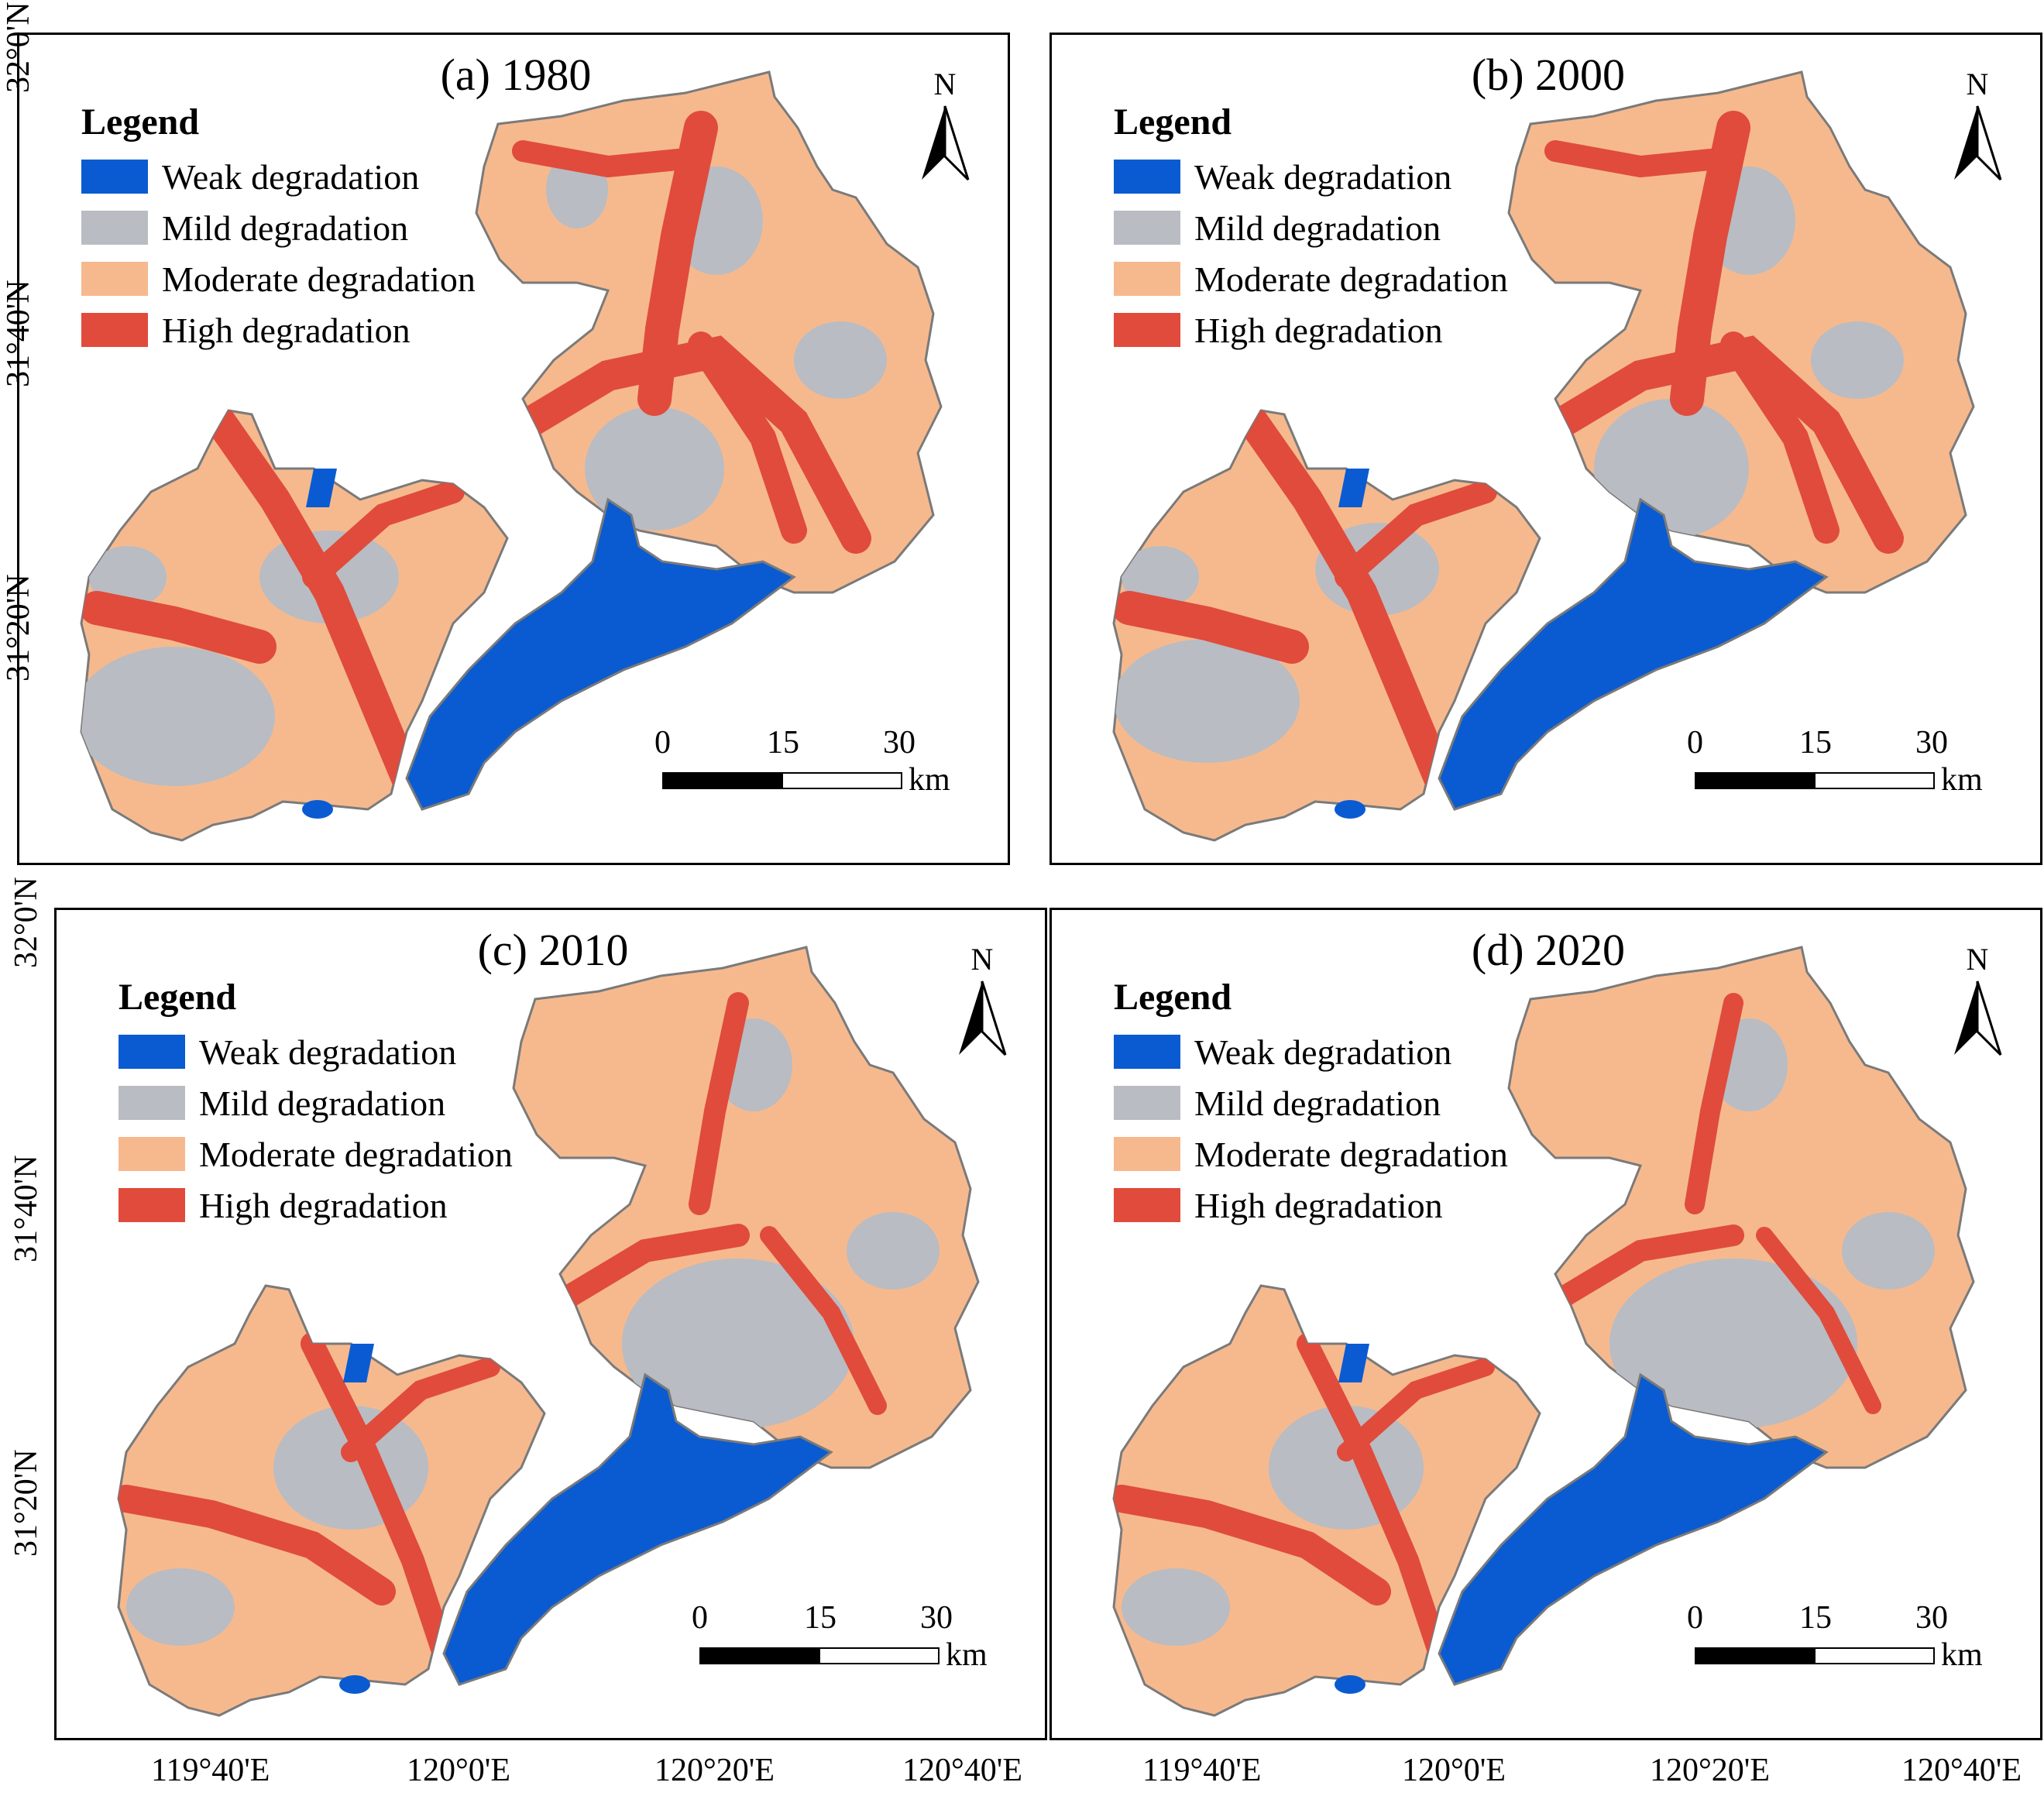  What do you see at coordinates (1548, 950) in the screenshot?
I see `panel-title: (d) 2020` at bounding box center [1548, 950].